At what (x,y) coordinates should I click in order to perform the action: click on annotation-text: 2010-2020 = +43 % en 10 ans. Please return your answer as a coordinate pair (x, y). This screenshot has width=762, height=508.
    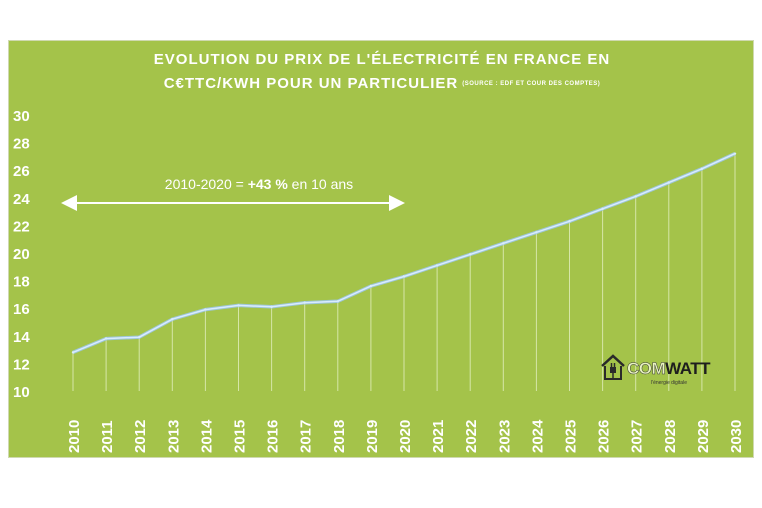
    Looking at the image, I should click on (259, 184).